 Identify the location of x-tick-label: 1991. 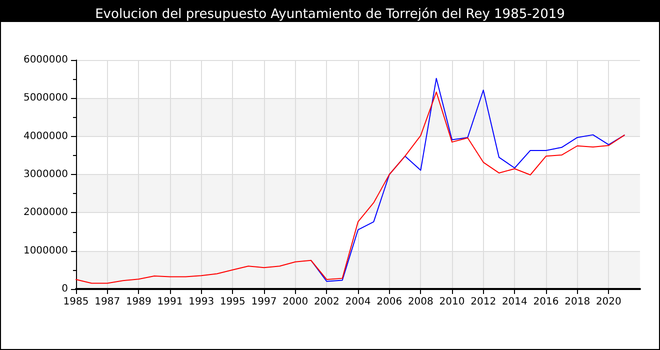
(170, 302).